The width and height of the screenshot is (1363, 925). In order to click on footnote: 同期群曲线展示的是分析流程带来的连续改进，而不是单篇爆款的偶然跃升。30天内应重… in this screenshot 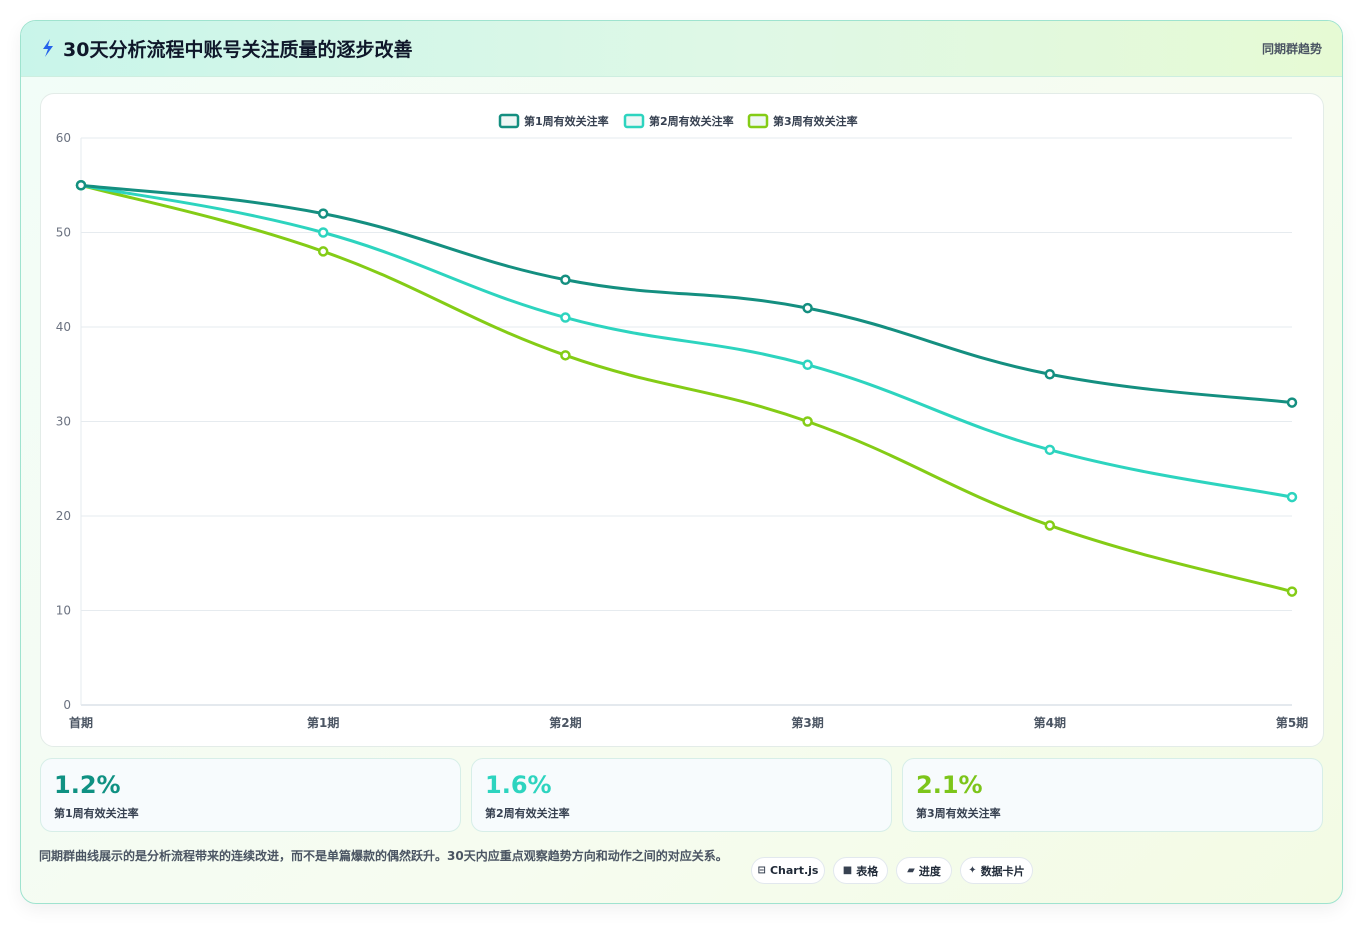, I will do `click(383, 856)`.